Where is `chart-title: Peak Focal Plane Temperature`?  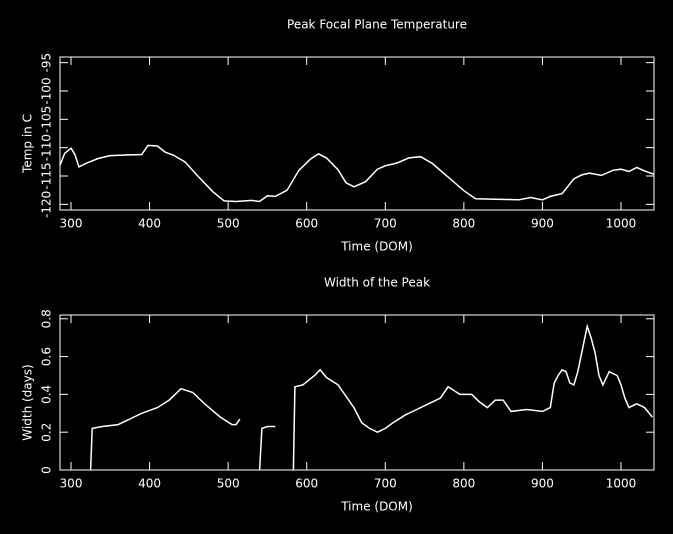 chart-title: Peak Focal Plane Temperature is located at coordinates (377, 25).